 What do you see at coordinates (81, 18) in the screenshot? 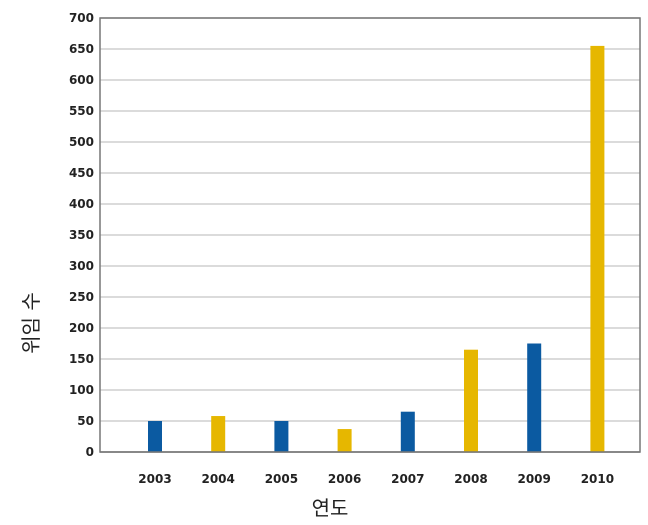
I see `y-tick-label: 700` at bounding box center [81, 18].